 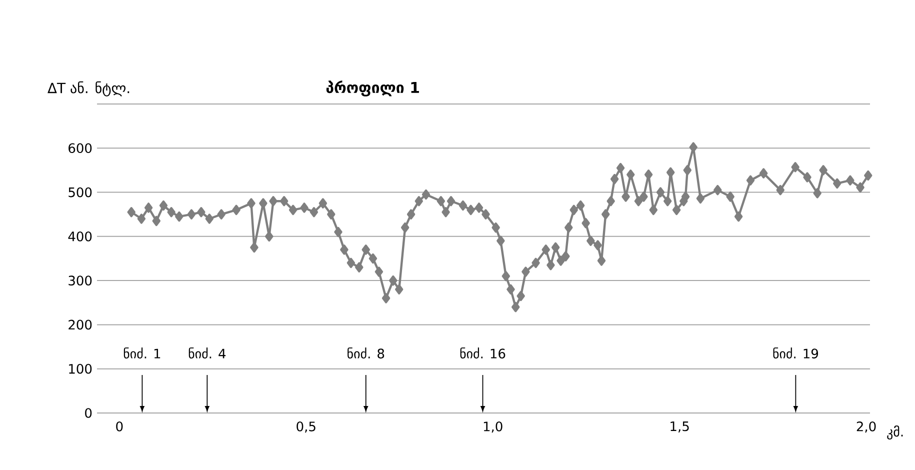 I want to click on ref-line-label: ნიძ. 19, so click(x=795, y=353).